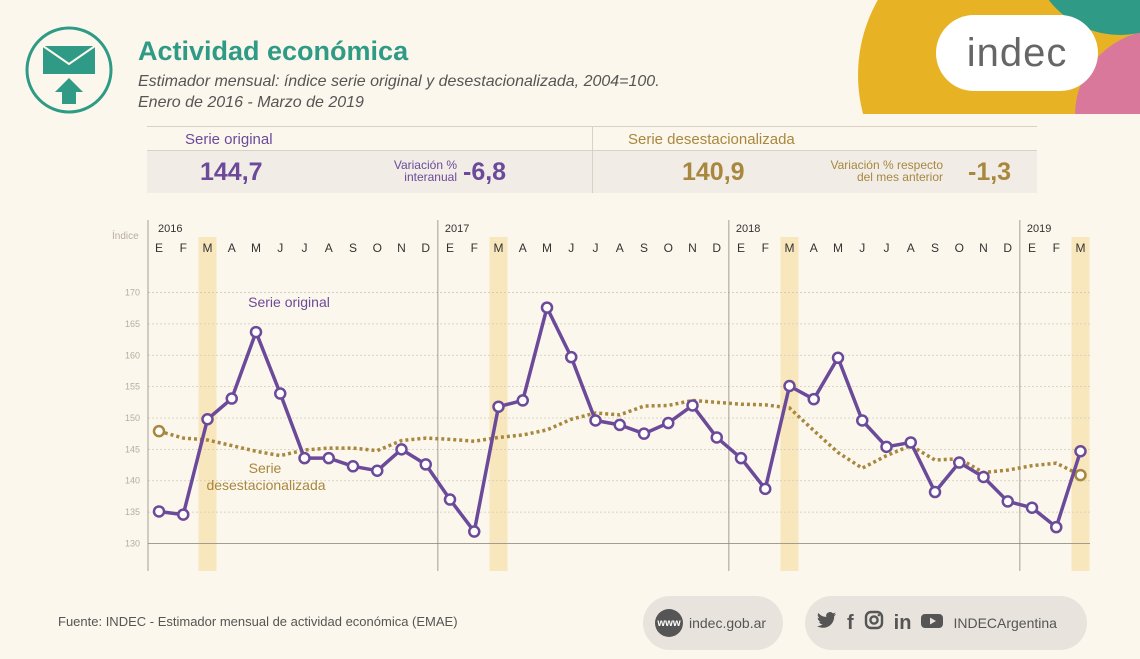 The height and width of the screenshot is (659, 1140). I want to click on year-label: 2019, so click(1039, 229).